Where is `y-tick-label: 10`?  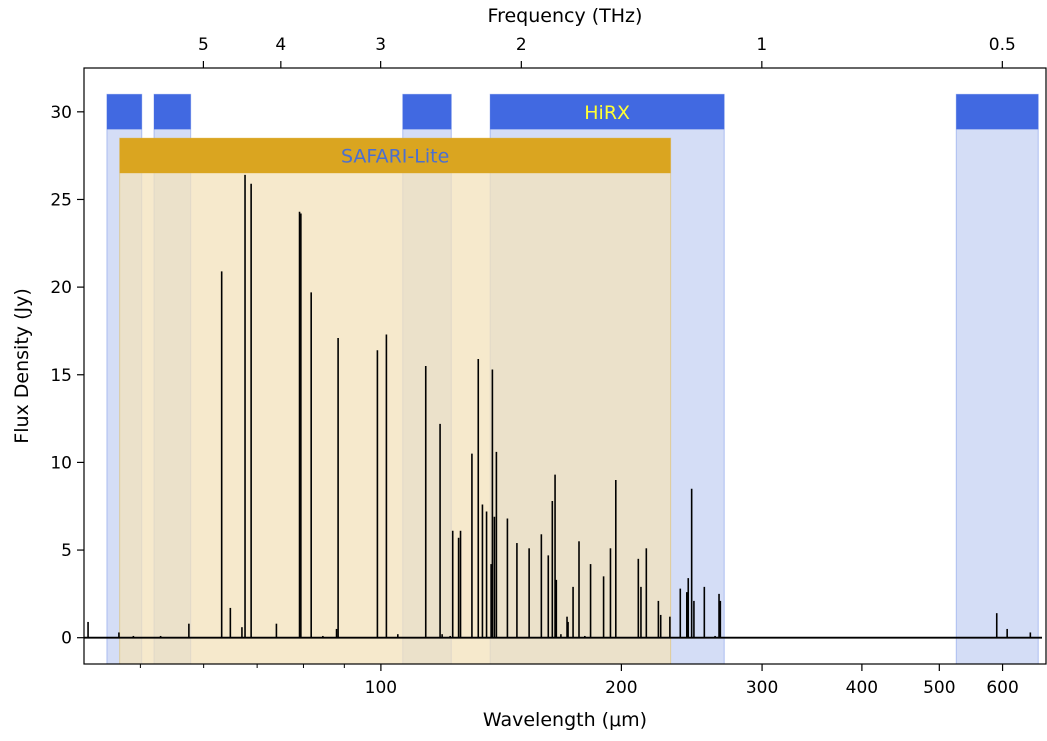 y-tick-label: 10 is located at coordinates (61, 463).